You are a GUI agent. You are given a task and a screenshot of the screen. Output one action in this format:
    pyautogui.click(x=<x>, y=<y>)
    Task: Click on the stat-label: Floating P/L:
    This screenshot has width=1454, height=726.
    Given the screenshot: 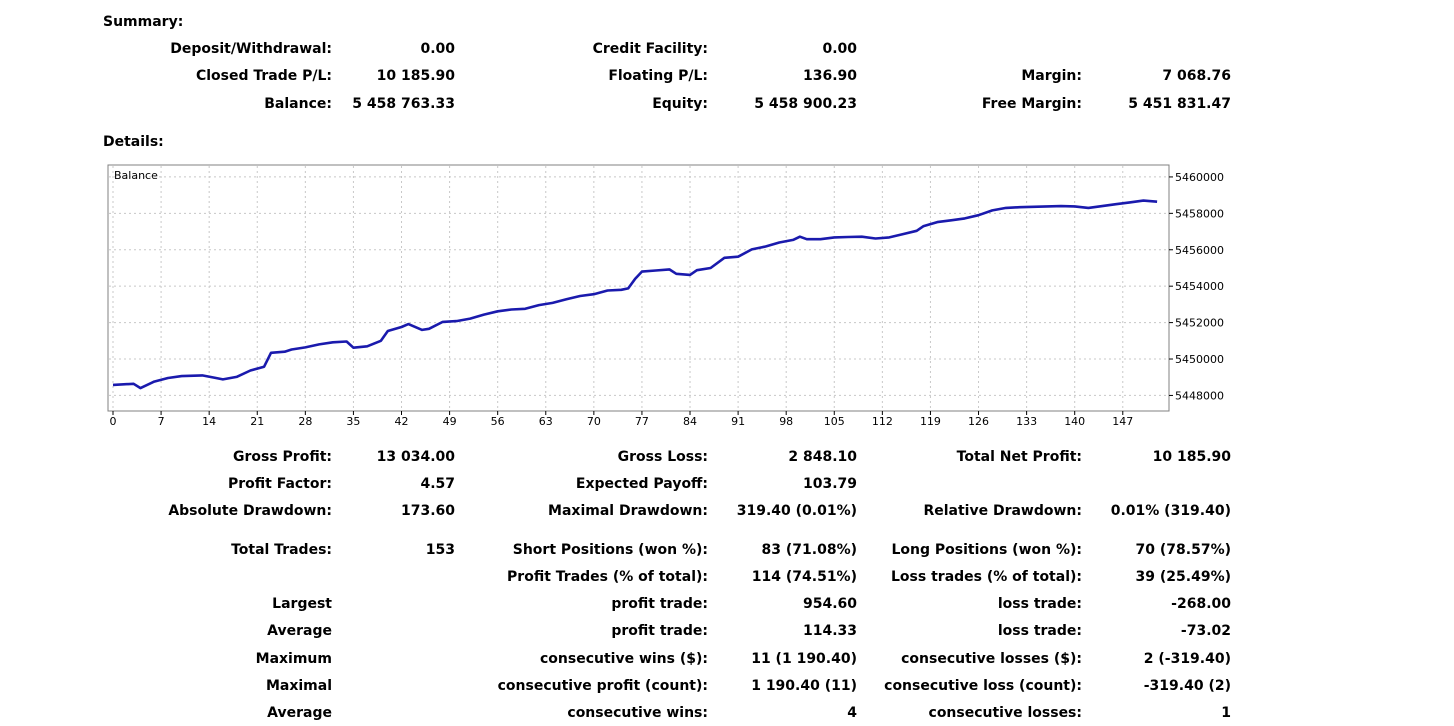 What is the action you would take?
    pyautogui.click(x=658, y=76)
    